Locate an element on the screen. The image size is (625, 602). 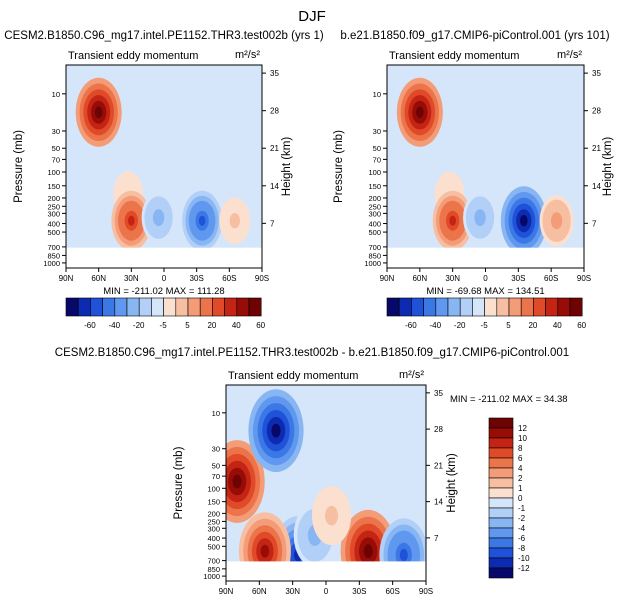
colorbar-label: 2 is located at coordinates (520, 478).